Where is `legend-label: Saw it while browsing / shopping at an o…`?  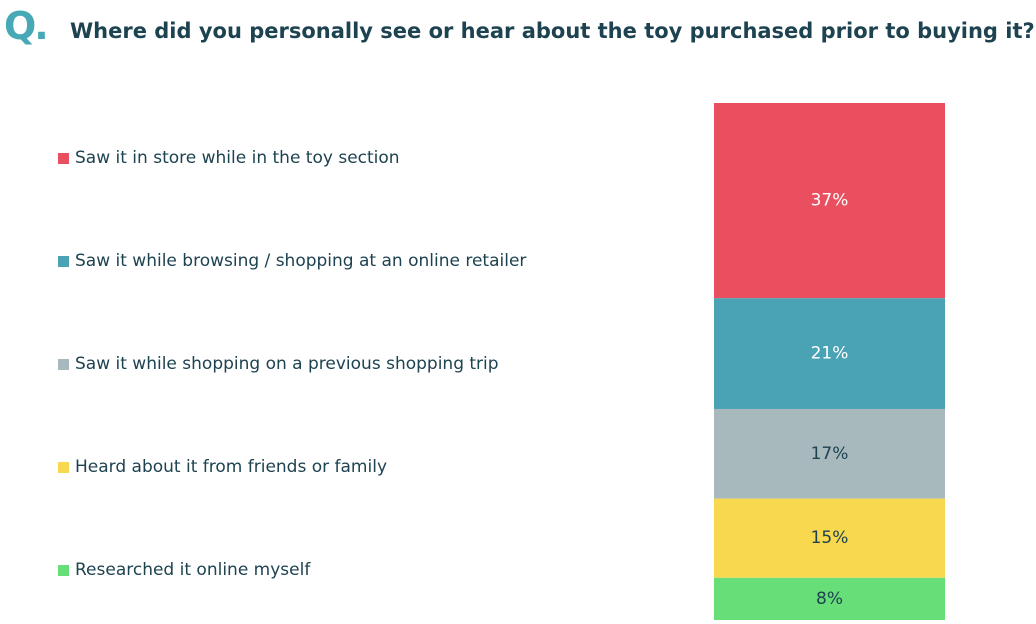
legend-label: Saw it while browsing / shopping at an o… is located at coordinates (301, 261).